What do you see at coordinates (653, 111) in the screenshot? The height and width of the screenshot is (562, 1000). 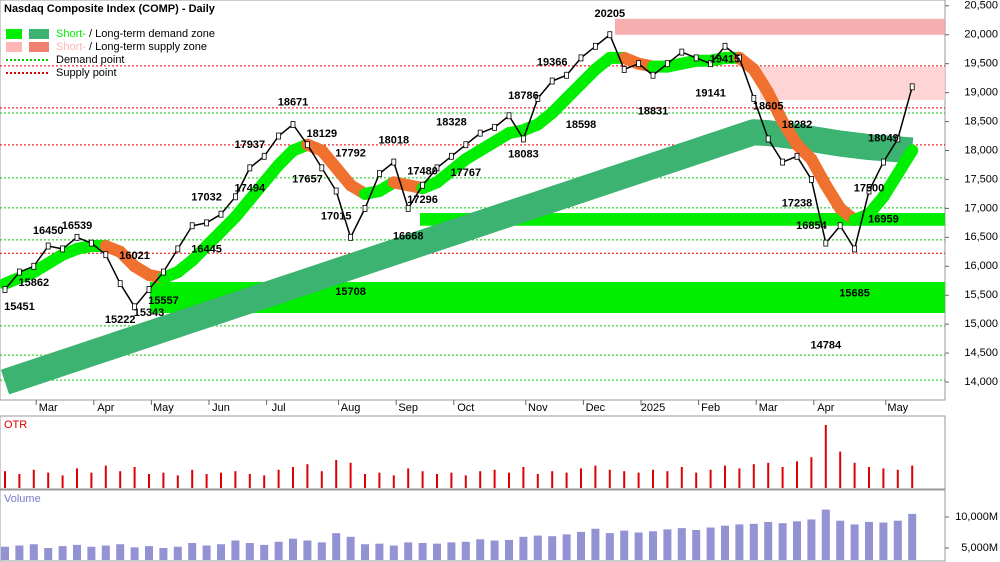 I see `price-annotation: 18831` at bounding box center [653, 111].